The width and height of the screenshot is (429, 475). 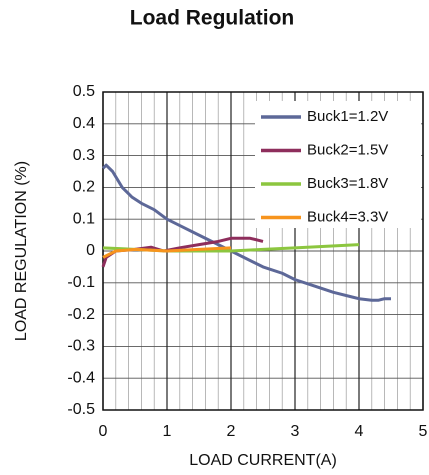 I want to click on x-tick-label: 2, so click(x=231, y=431).